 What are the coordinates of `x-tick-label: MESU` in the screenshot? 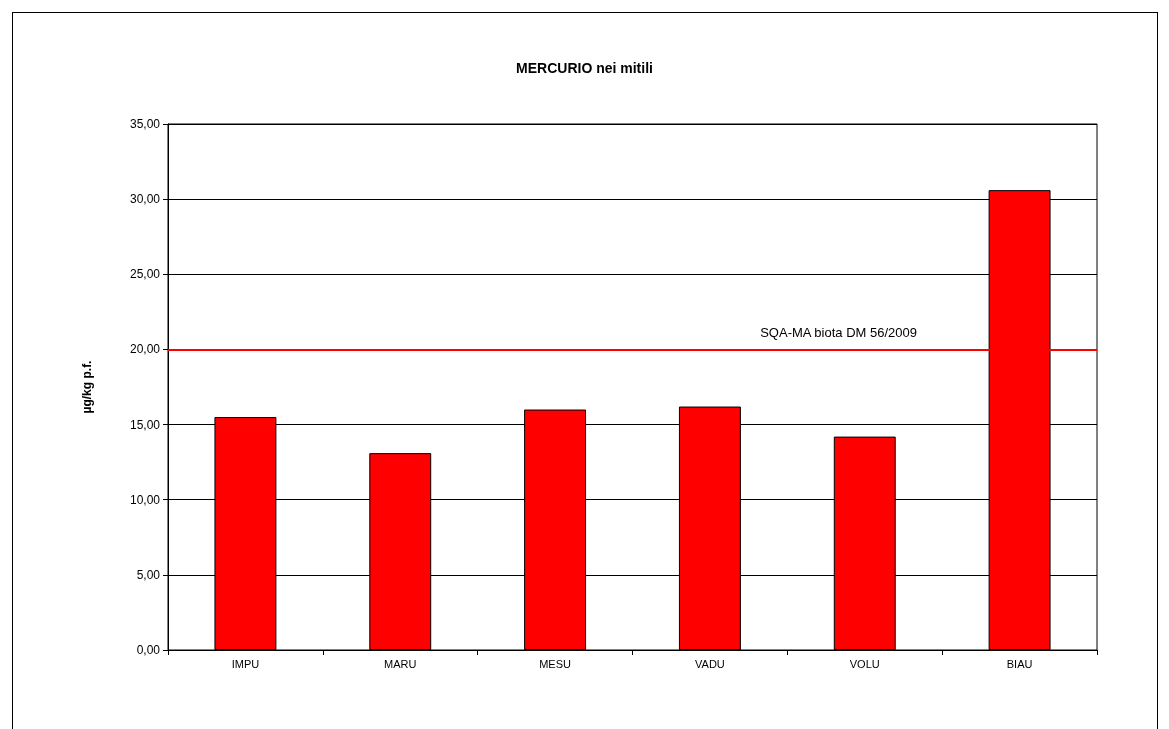 It's located at (555, 663).